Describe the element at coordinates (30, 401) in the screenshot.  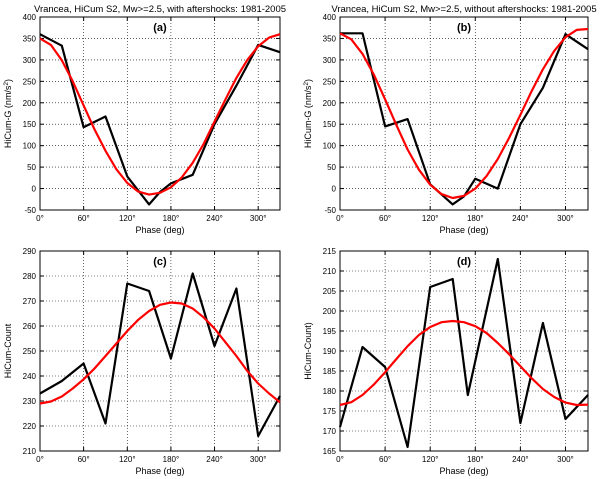
I see `y-tick-label: 230` at that location.